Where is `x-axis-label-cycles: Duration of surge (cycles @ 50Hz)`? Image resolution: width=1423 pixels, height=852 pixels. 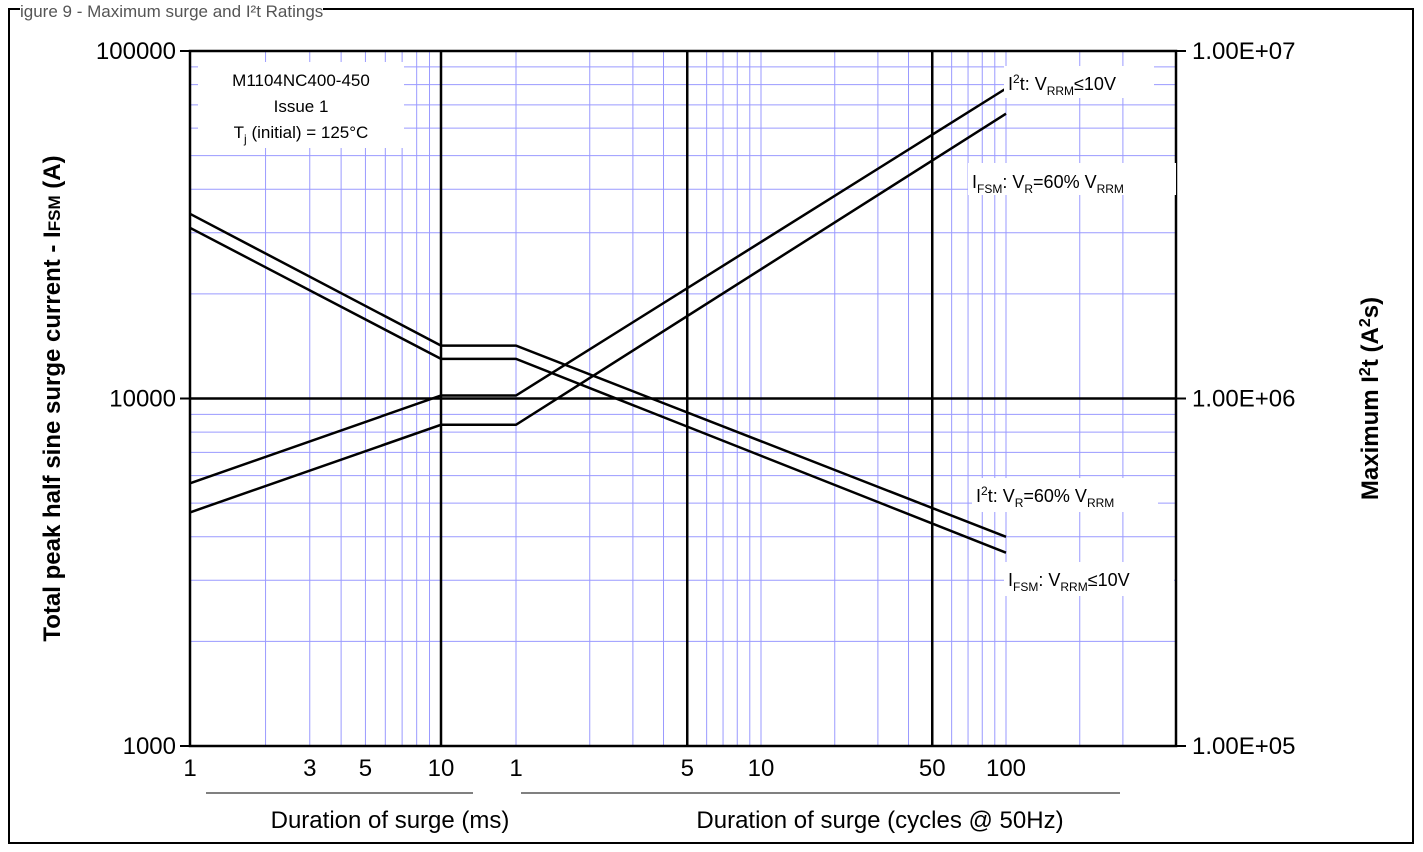 x-axis-label-cycles: Duration of surge (cycles @ 50Hz) is located at coordinates (879, 820).